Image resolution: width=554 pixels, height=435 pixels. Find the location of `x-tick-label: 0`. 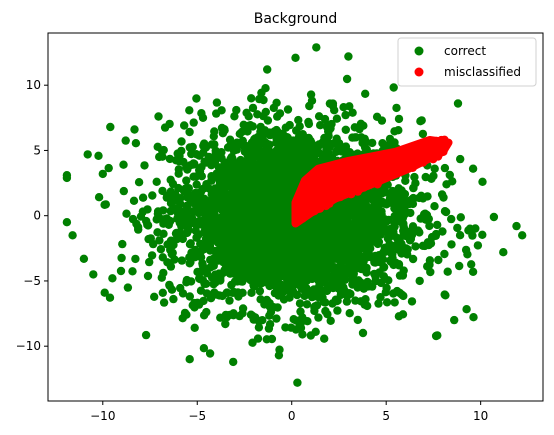

x-tick-label: 0 is located at coordinates (292, 416).